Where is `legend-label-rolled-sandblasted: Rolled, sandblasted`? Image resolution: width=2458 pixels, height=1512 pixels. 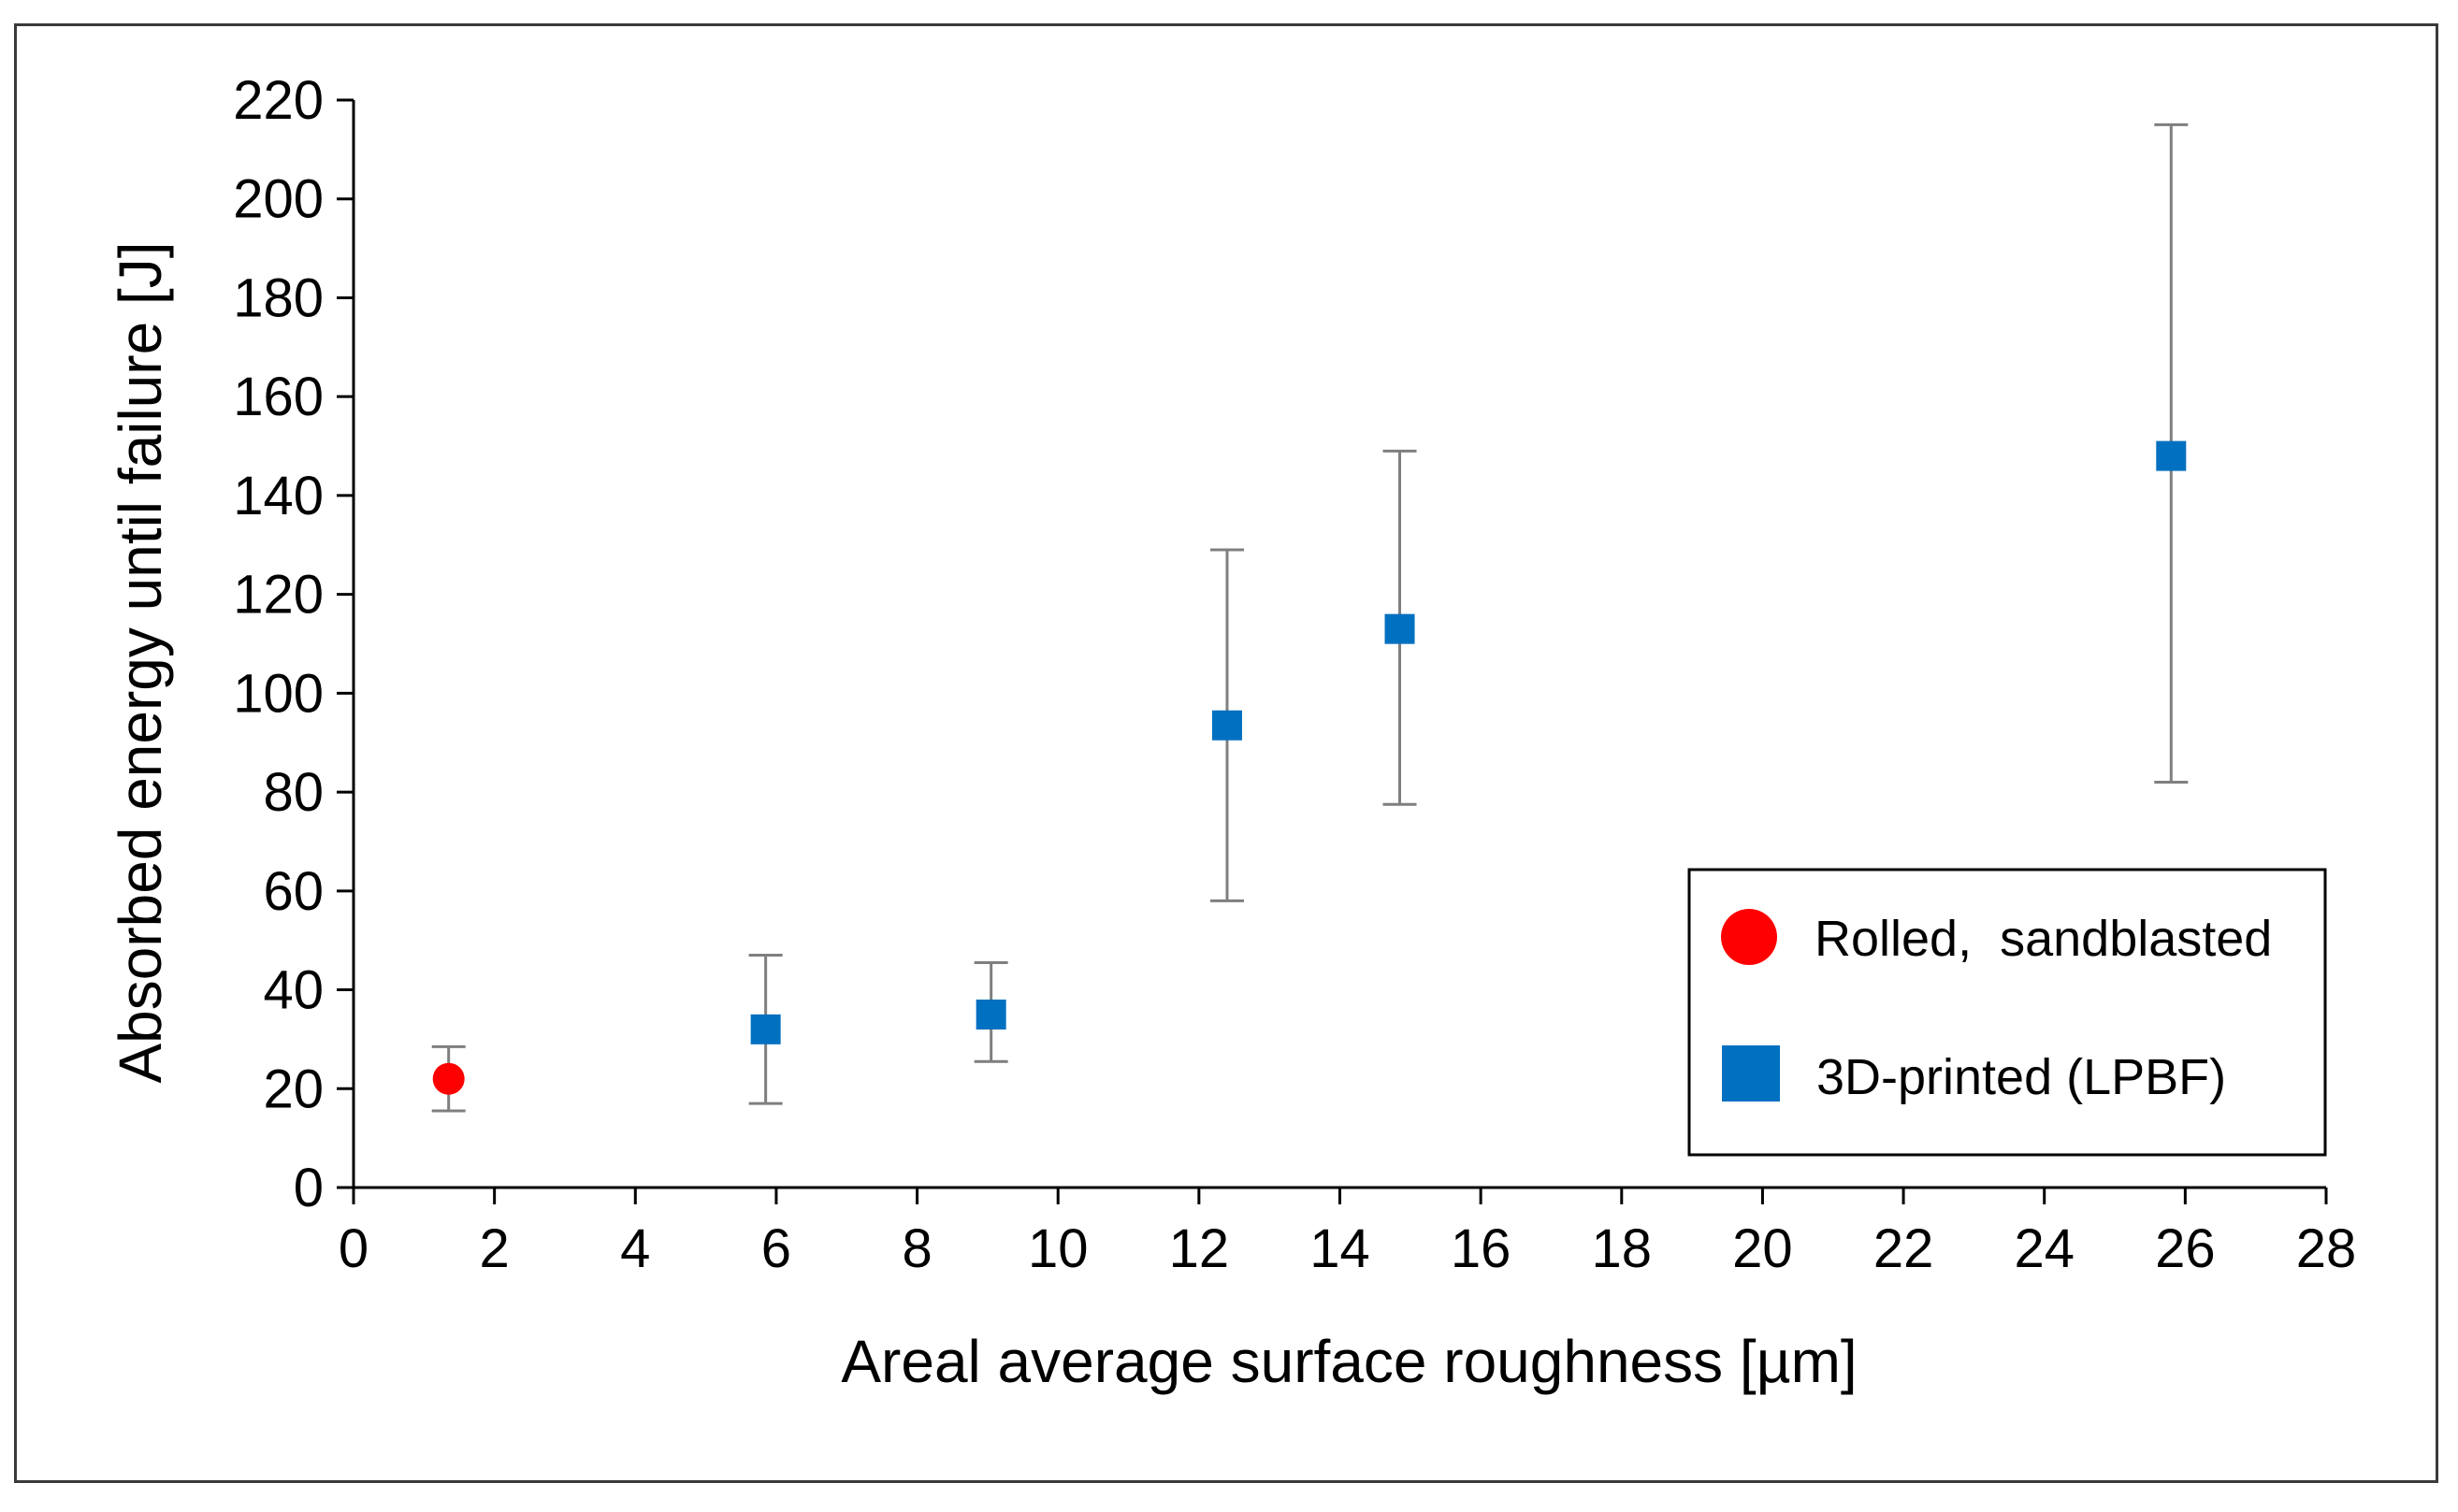 legend-label-rolled-sandblasted: Rolled, sandblasted is located at coordinates (2044, 939).